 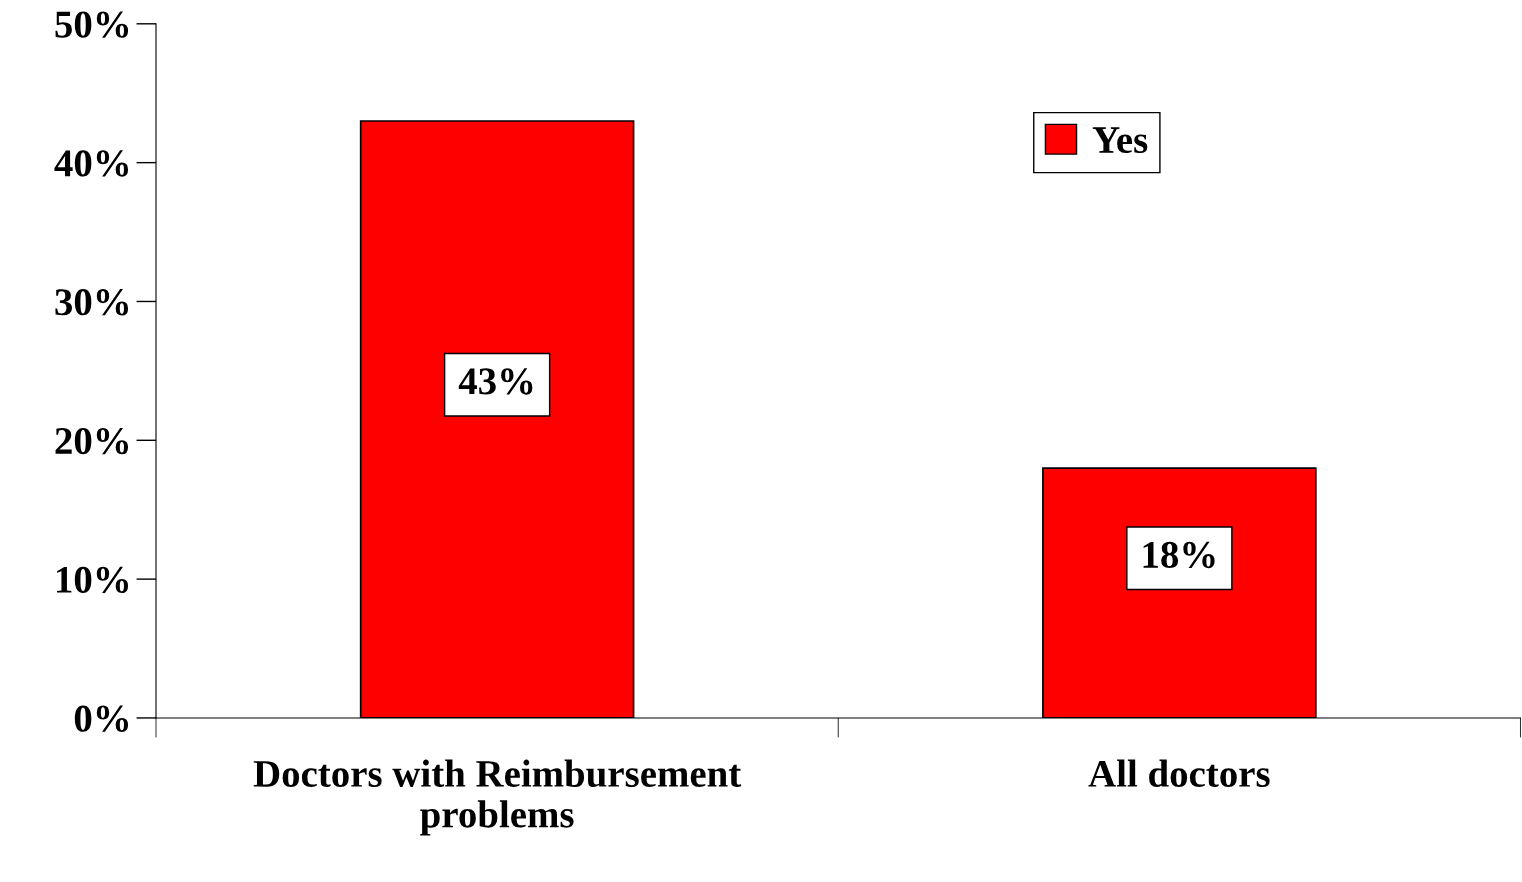 I want to click on y-tick-label: 40%, so click(x=91, y=163).